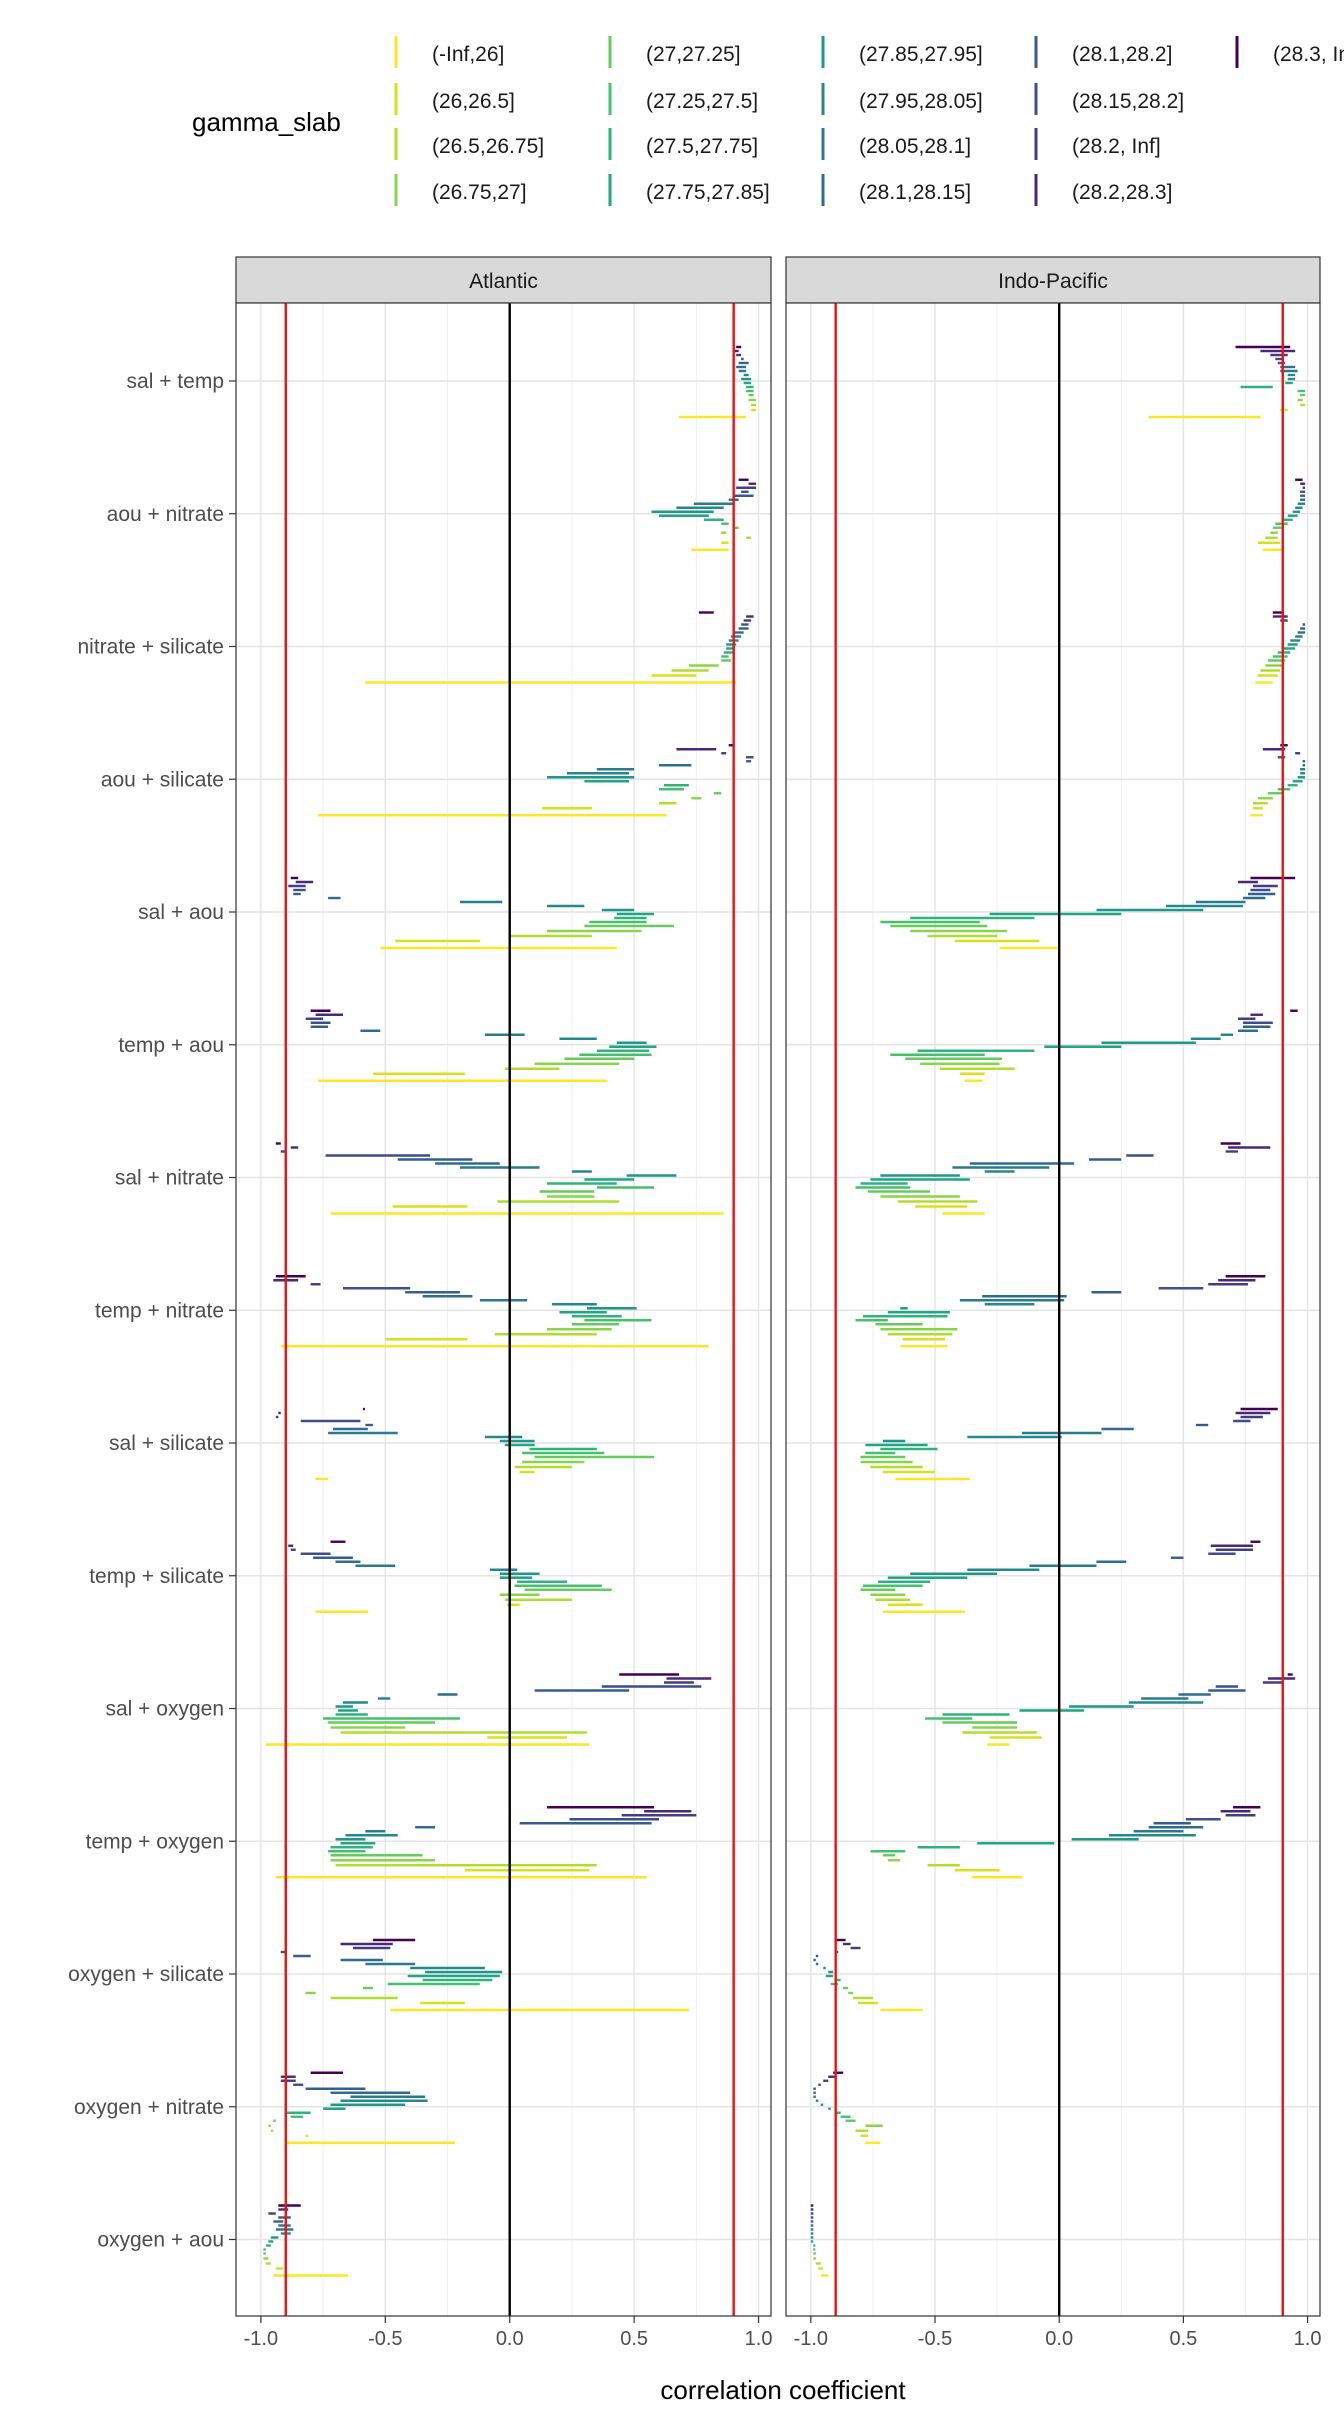 This screenshot has height=2424, width=1344. What do you see at coordinates (266, 122) in the screenshot?
I see `legend-title: gamma_slab` at bounding box center [266, 122].